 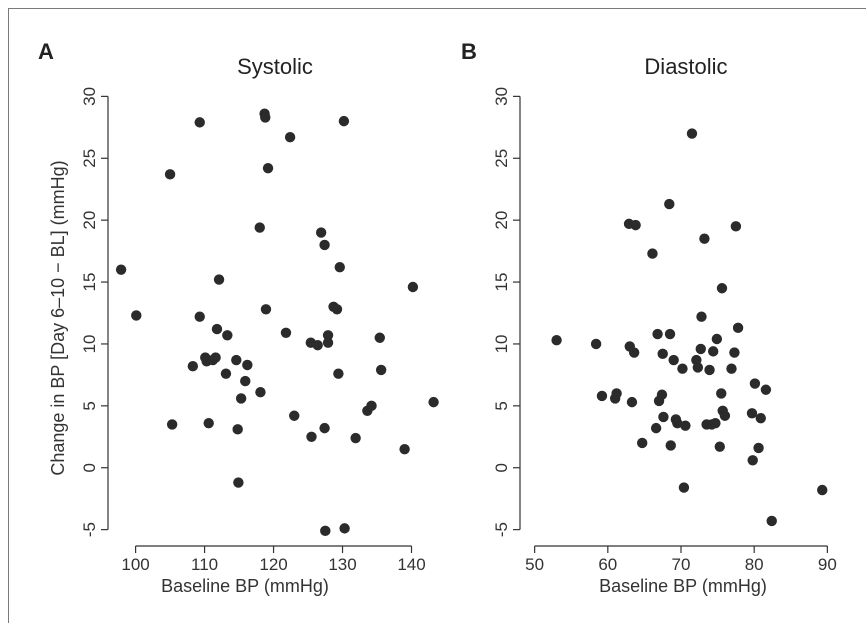 What do you see at coordinates (58, 317) in the screenshot?
I see `panel-a-y-axis-label: Change in BP [Day 6–10 − BL] (mmHg)` at bounding box center [58, 317].